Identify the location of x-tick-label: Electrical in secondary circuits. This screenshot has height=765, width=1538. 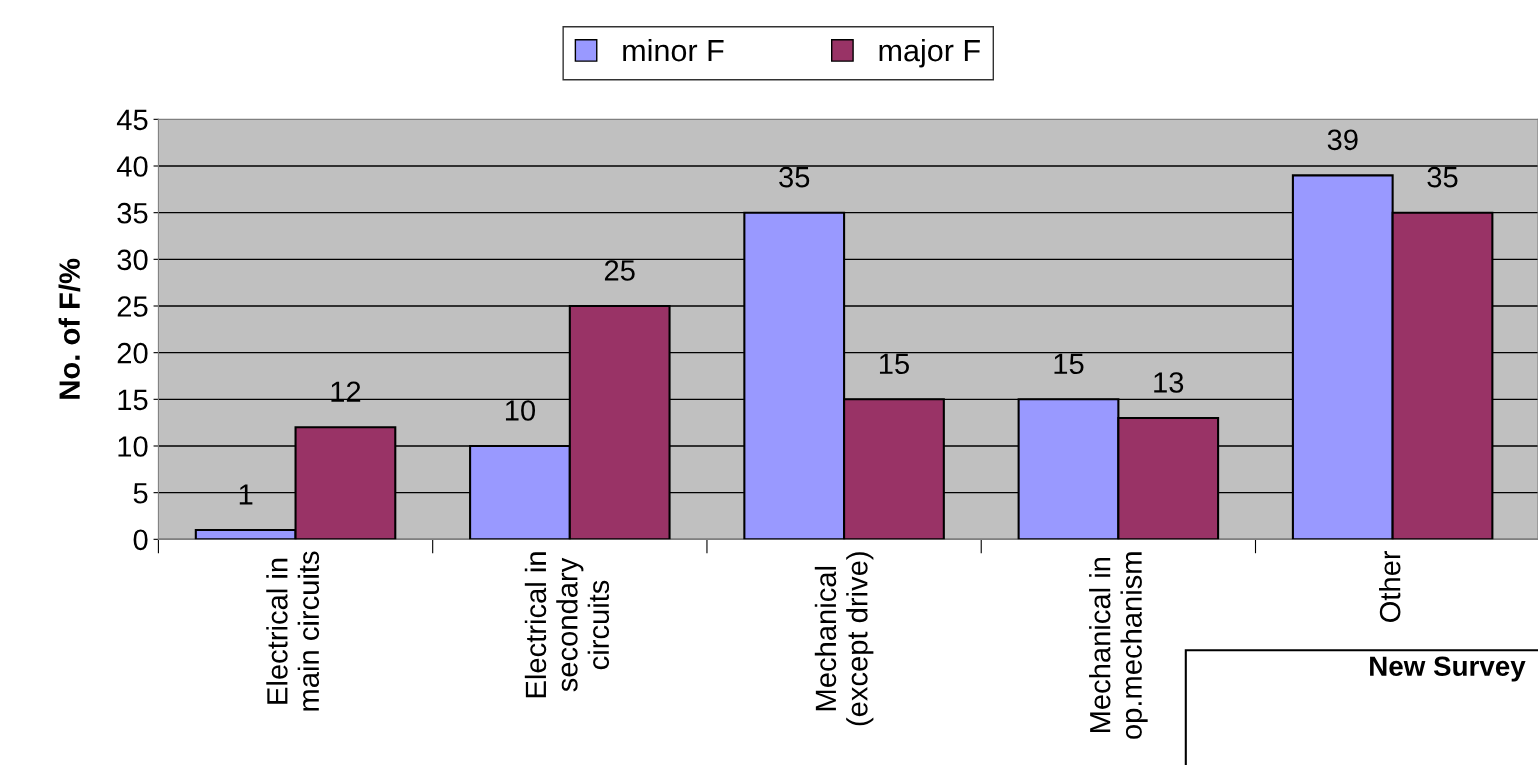
(567, 625).